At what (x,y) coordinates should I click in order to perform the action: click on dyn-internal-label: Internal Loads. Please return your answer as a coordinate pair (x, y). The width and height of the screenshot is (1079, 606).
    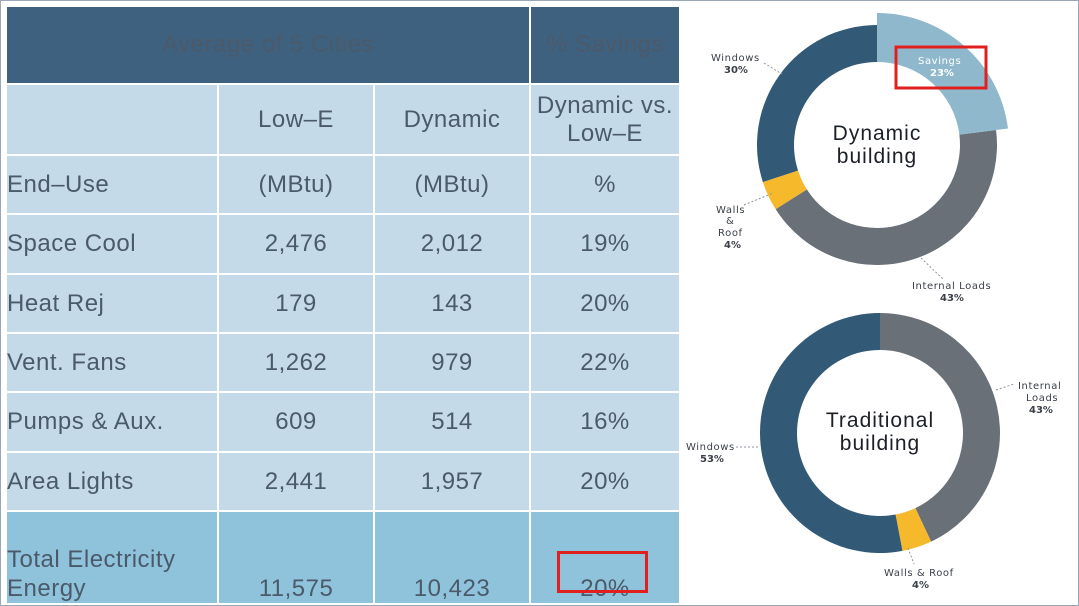
    Looking at the image, I should click on (951, 286).